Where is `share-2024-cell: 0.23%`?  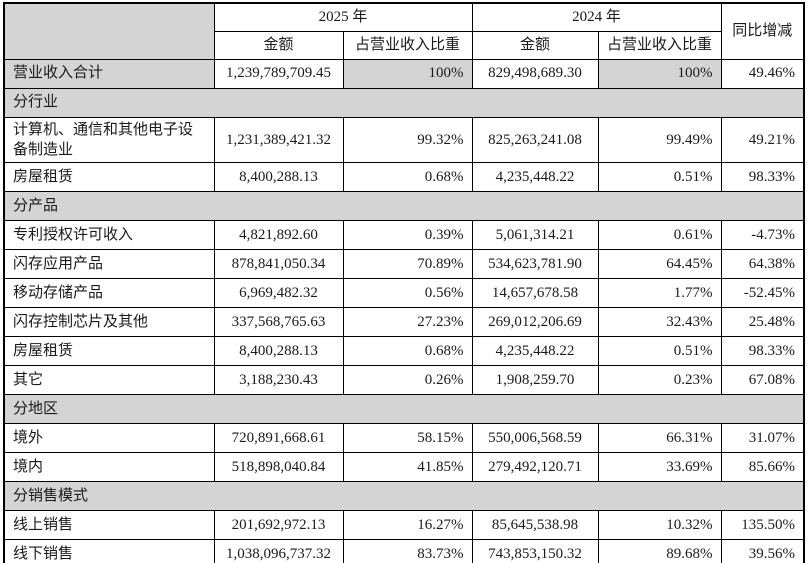
share-2024-cell: 0.23% is located at coordinates (659, 380).